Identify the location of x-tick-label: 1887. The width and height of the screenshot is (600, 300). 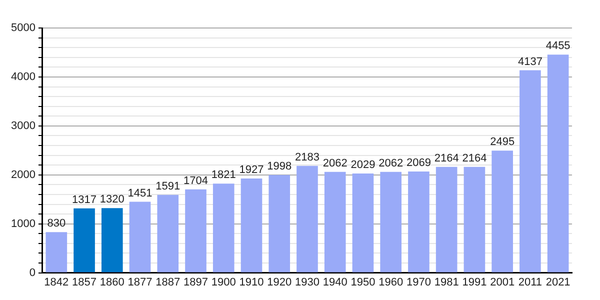
(168, 282).